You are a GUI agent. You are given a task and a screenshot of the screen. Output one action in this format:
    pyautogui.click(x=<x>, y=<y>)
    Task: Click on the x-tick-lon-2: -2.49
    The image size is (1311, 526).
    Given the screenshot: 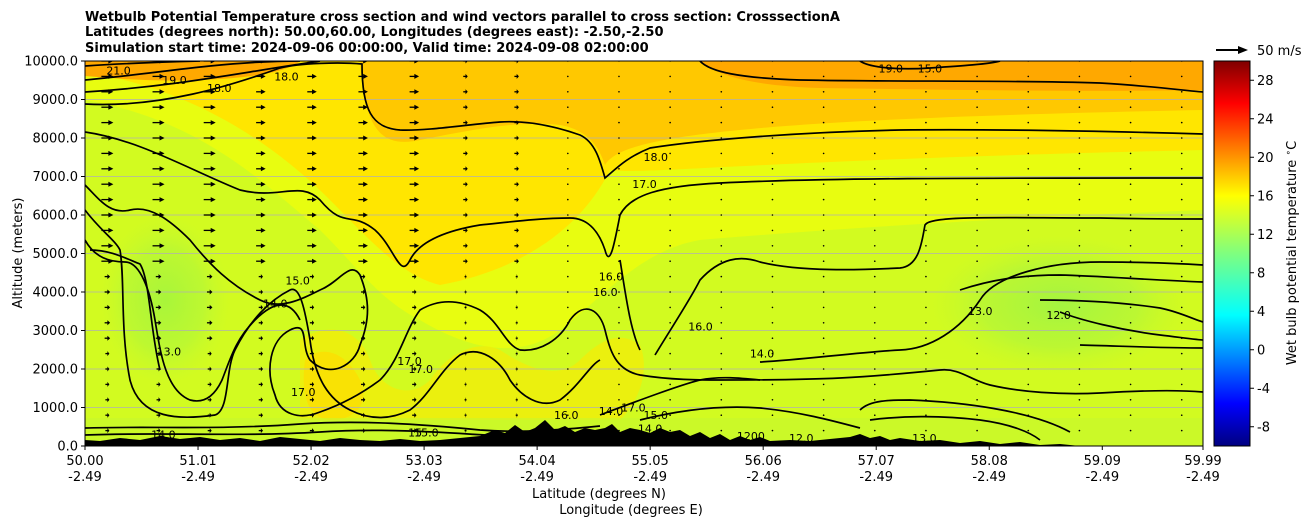 What is the action you would take?
    pyautogui.click(x=311, y=477)
    